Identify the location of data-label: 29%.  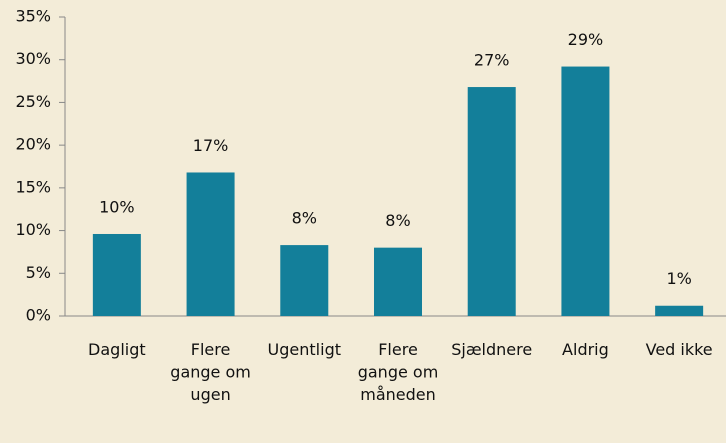
(586, 39).